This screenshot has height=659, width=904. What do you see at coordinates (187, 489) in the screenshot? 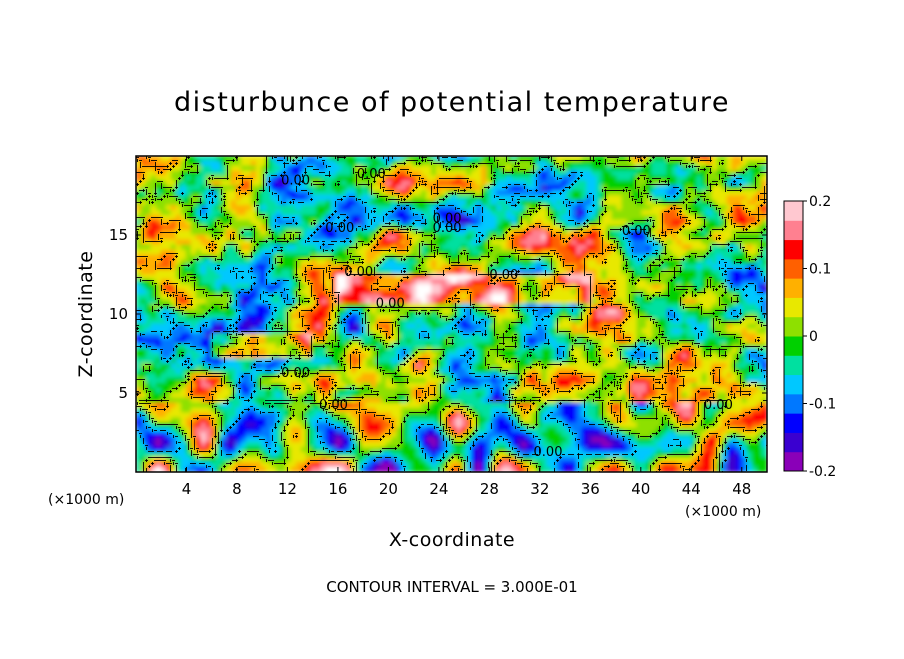
I see `x-tick-label: 4` at bounding box center [187, 489].